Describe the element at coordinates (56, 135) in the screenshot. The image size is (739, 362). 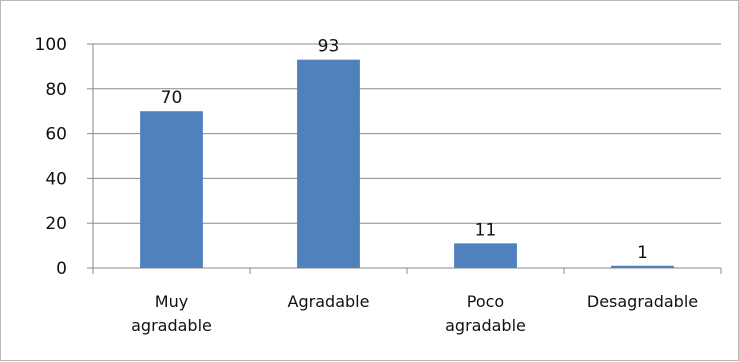
I see `y-tick-label: 60` at that location.